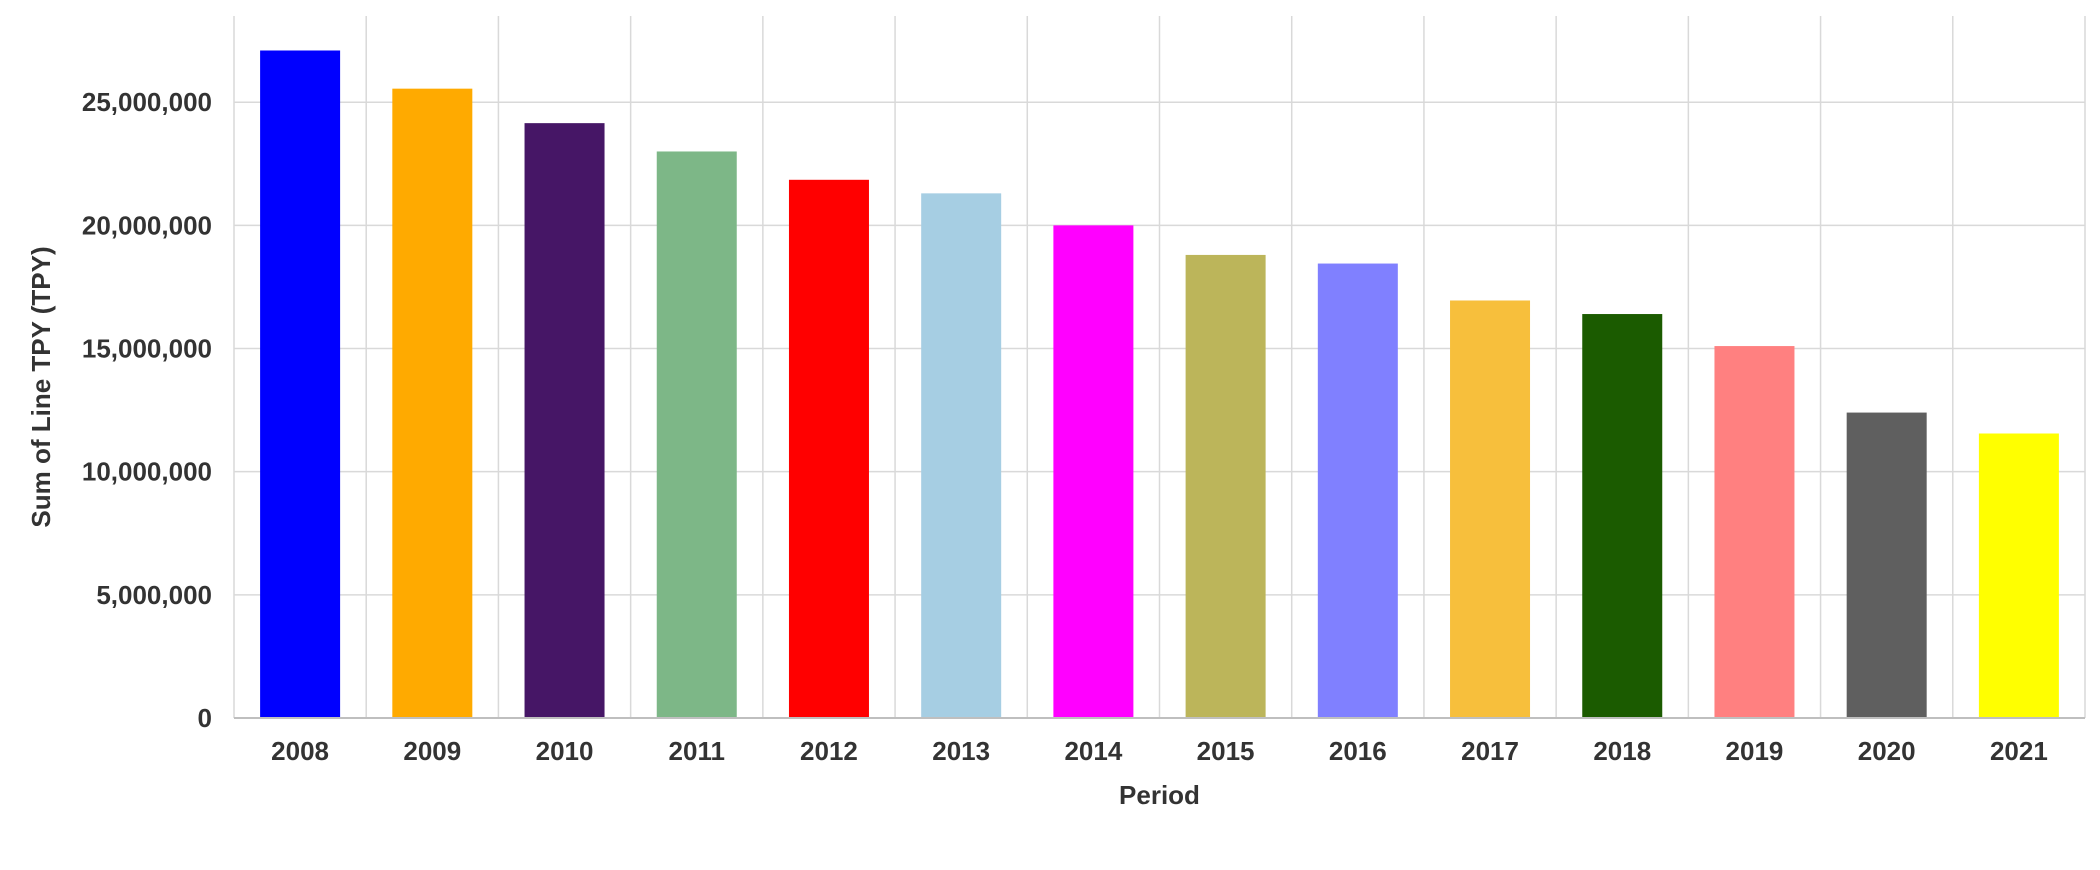 The height and width of the screenshot is (870, 2100). I want to click on x-tick-label: 2013, so click(961, 751).